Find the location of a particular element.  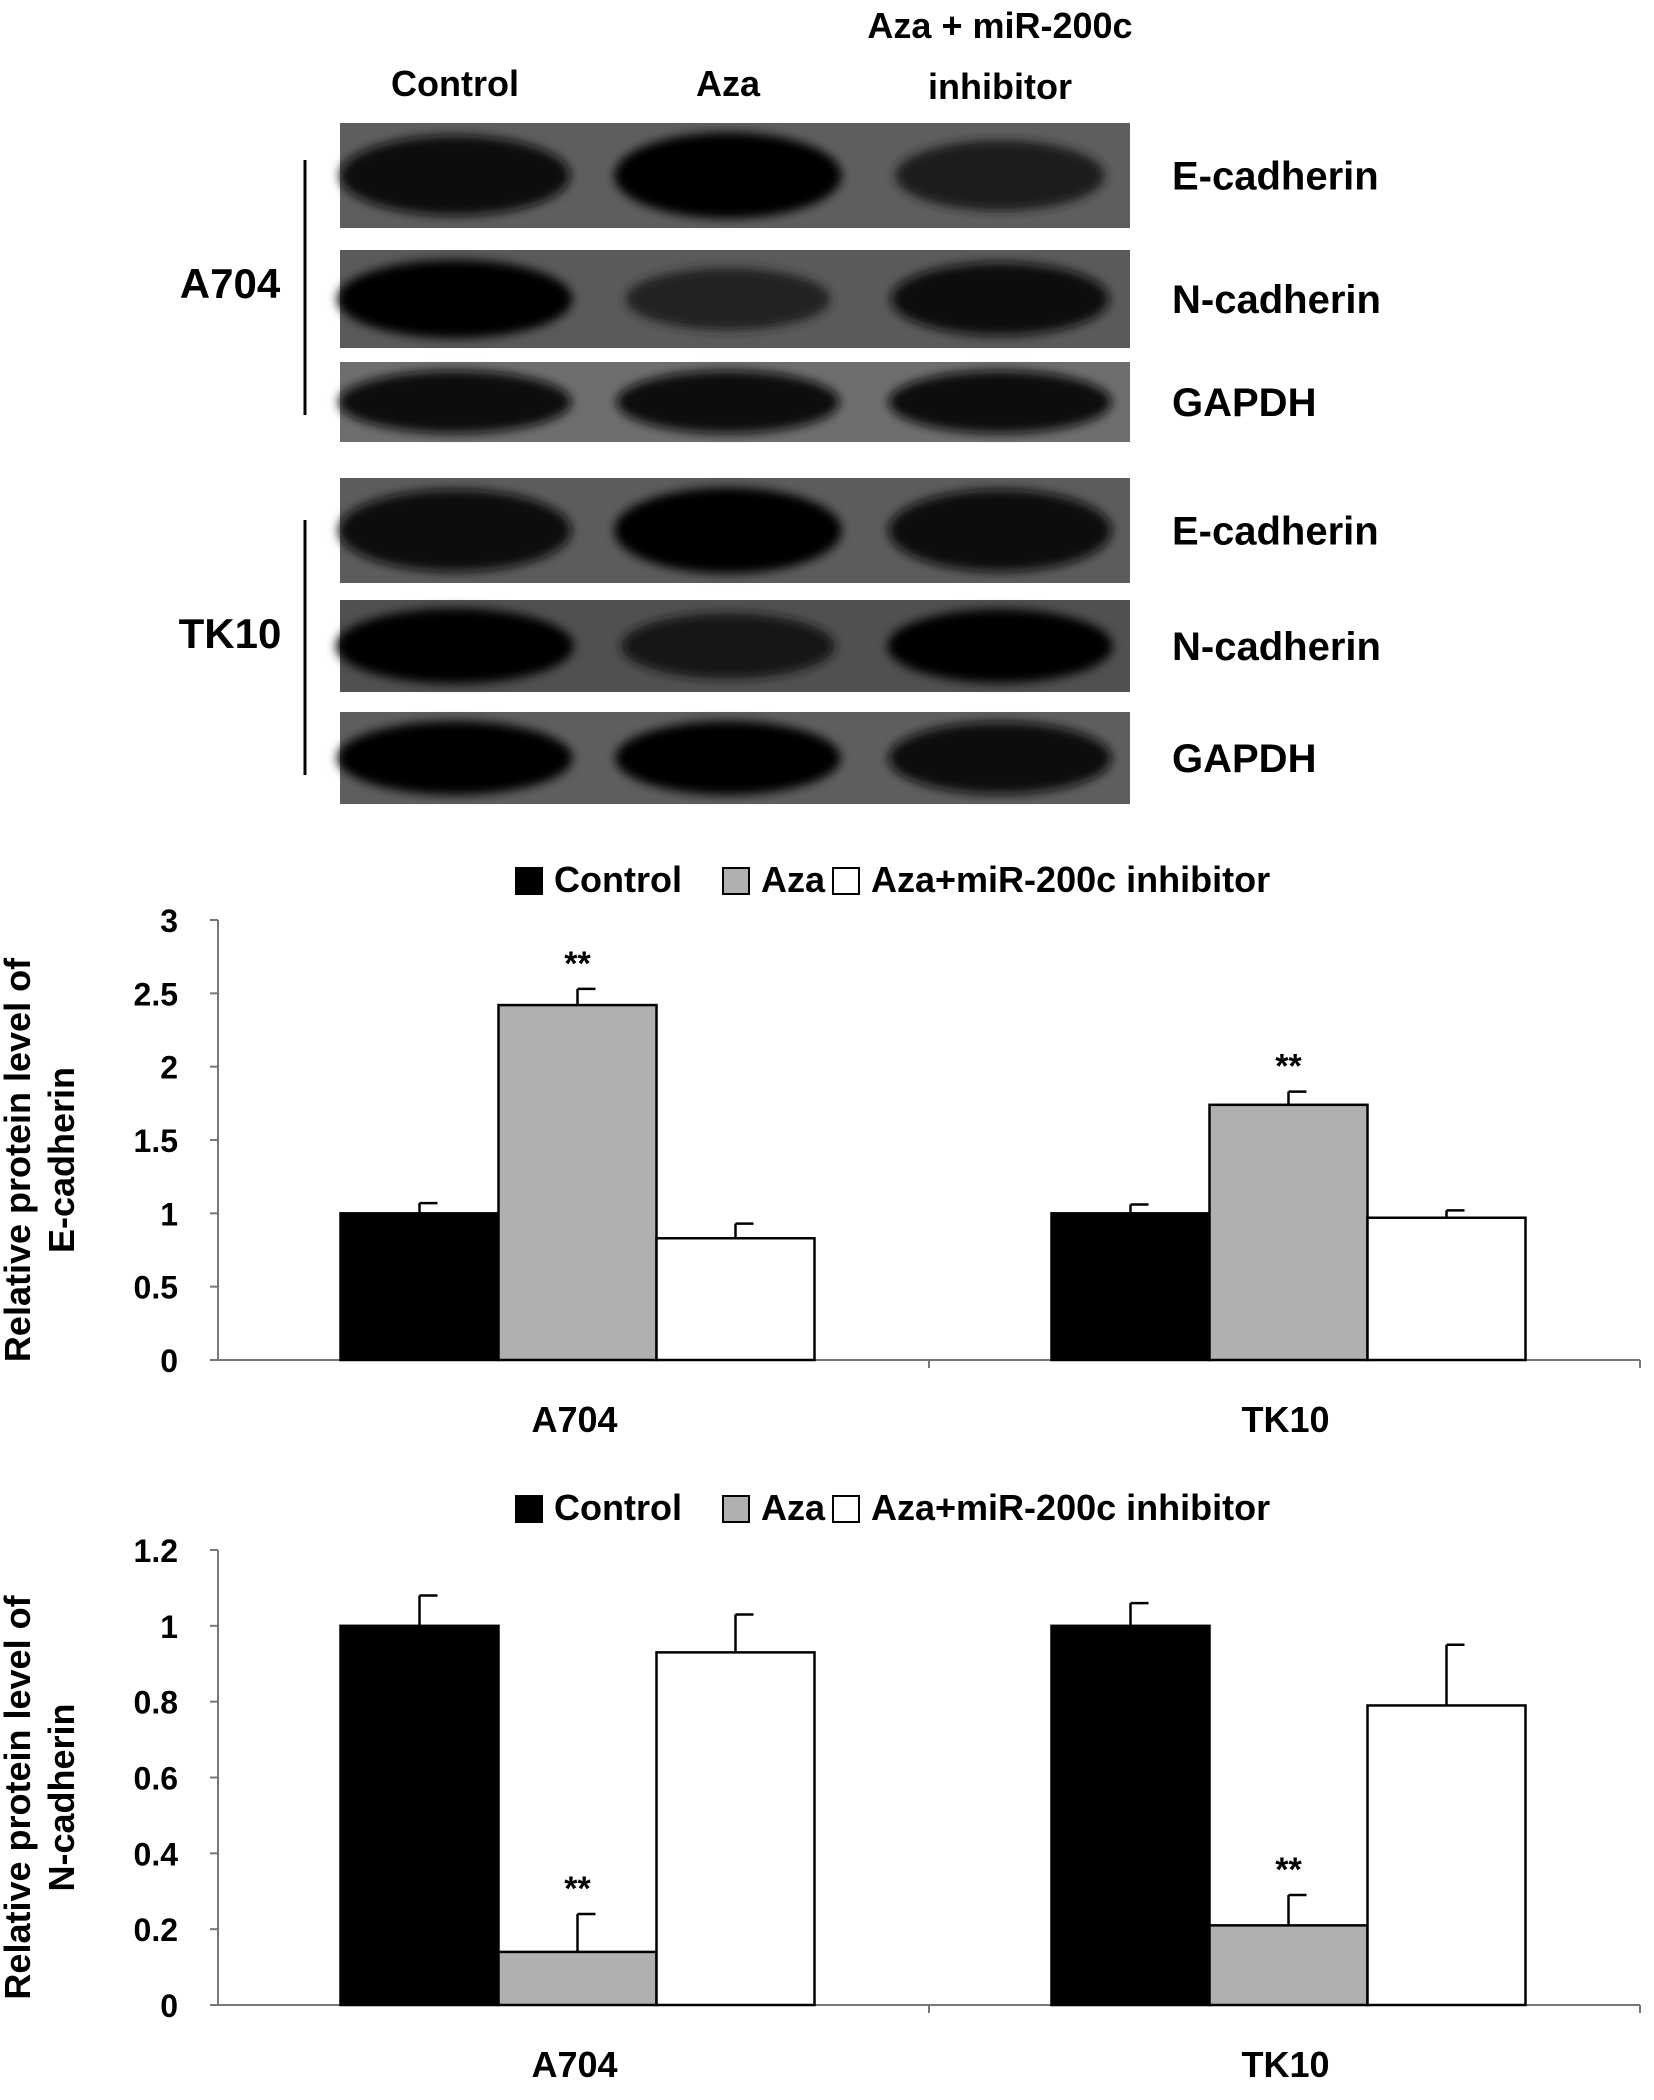

protein-label-a704-gapdh: GAPDH is located at coordinates (1244, 403).